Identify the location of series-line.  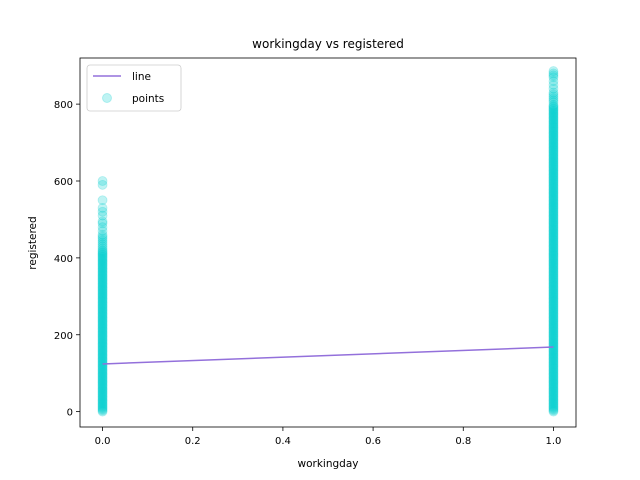
(328, 355).